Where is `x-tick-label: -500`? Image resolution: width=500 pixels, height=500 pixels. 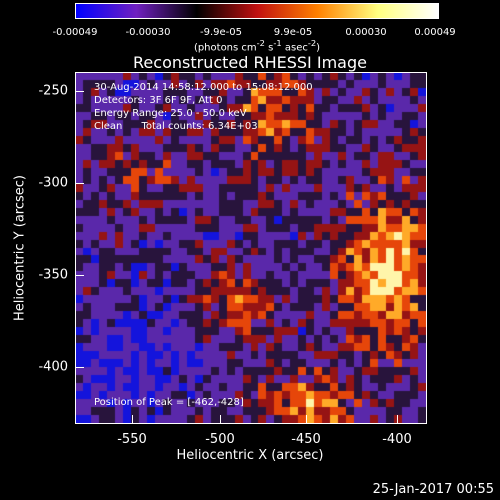 x-tick-label: -500 is located at coordinates (220, 439).